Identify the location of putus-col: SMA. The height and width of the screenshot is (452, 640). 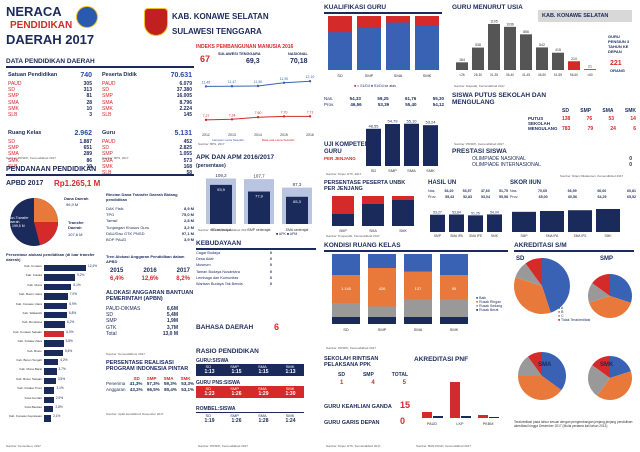
(608, 111).